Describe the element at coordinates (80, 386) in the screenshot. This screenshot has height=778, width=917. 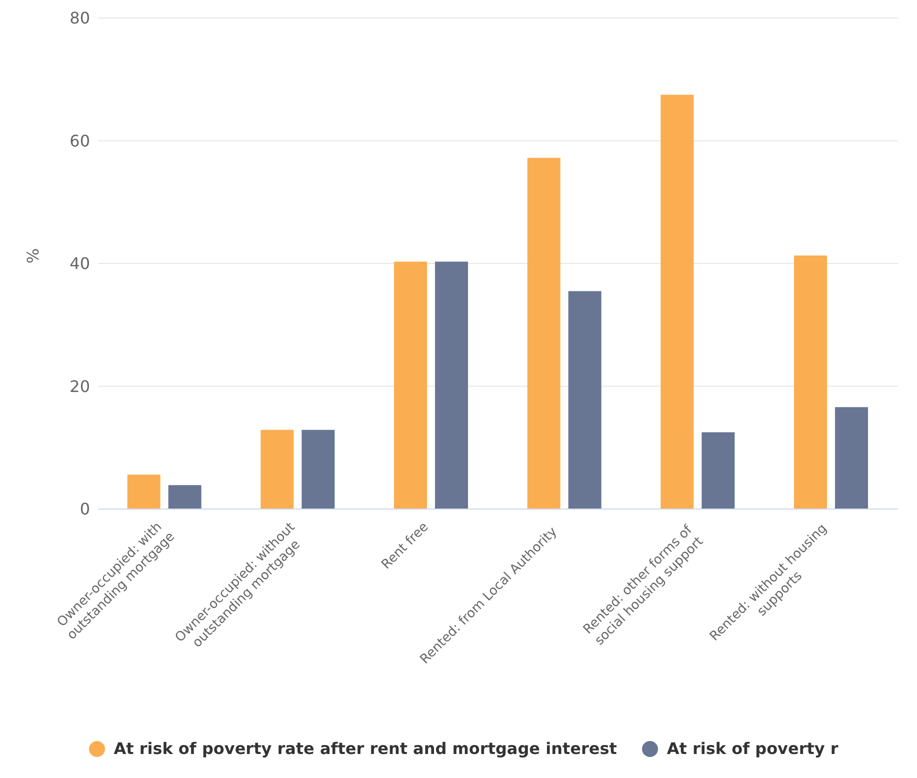
I see `y-tick-label: 20` at that location.